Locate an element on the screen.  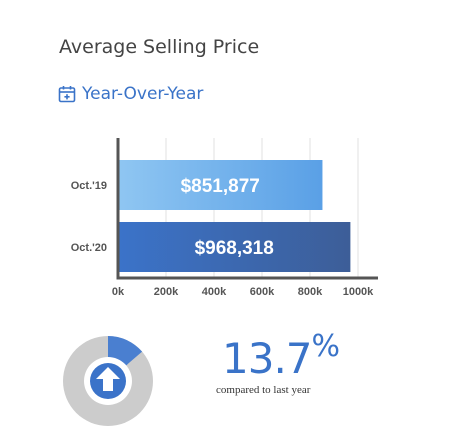
bar-value-label: $851,877 is located at coordinates (220, 186).